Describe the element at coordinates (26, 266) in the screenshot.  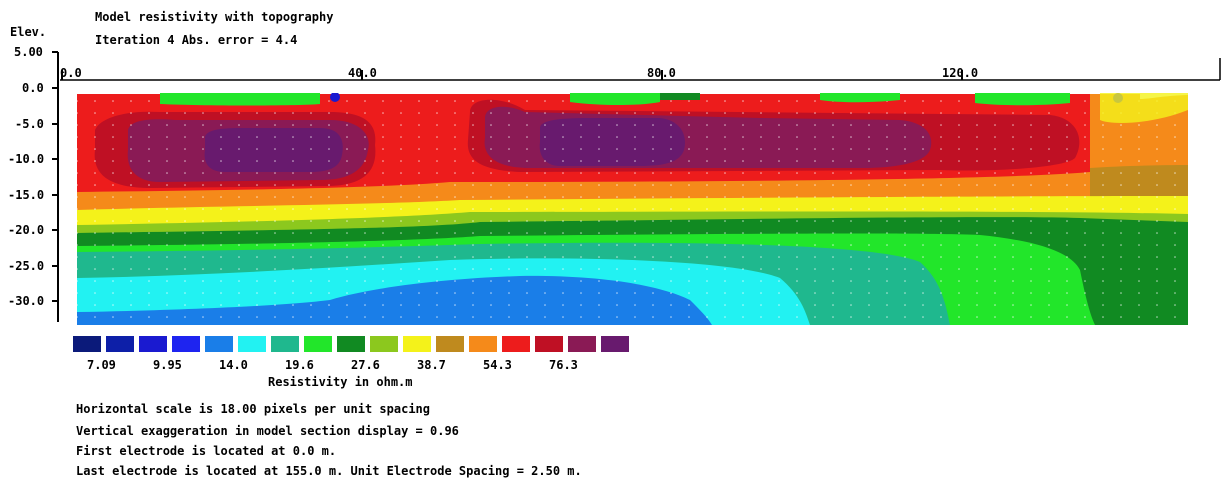
I see `y-tick-label: -25.0` at that location.